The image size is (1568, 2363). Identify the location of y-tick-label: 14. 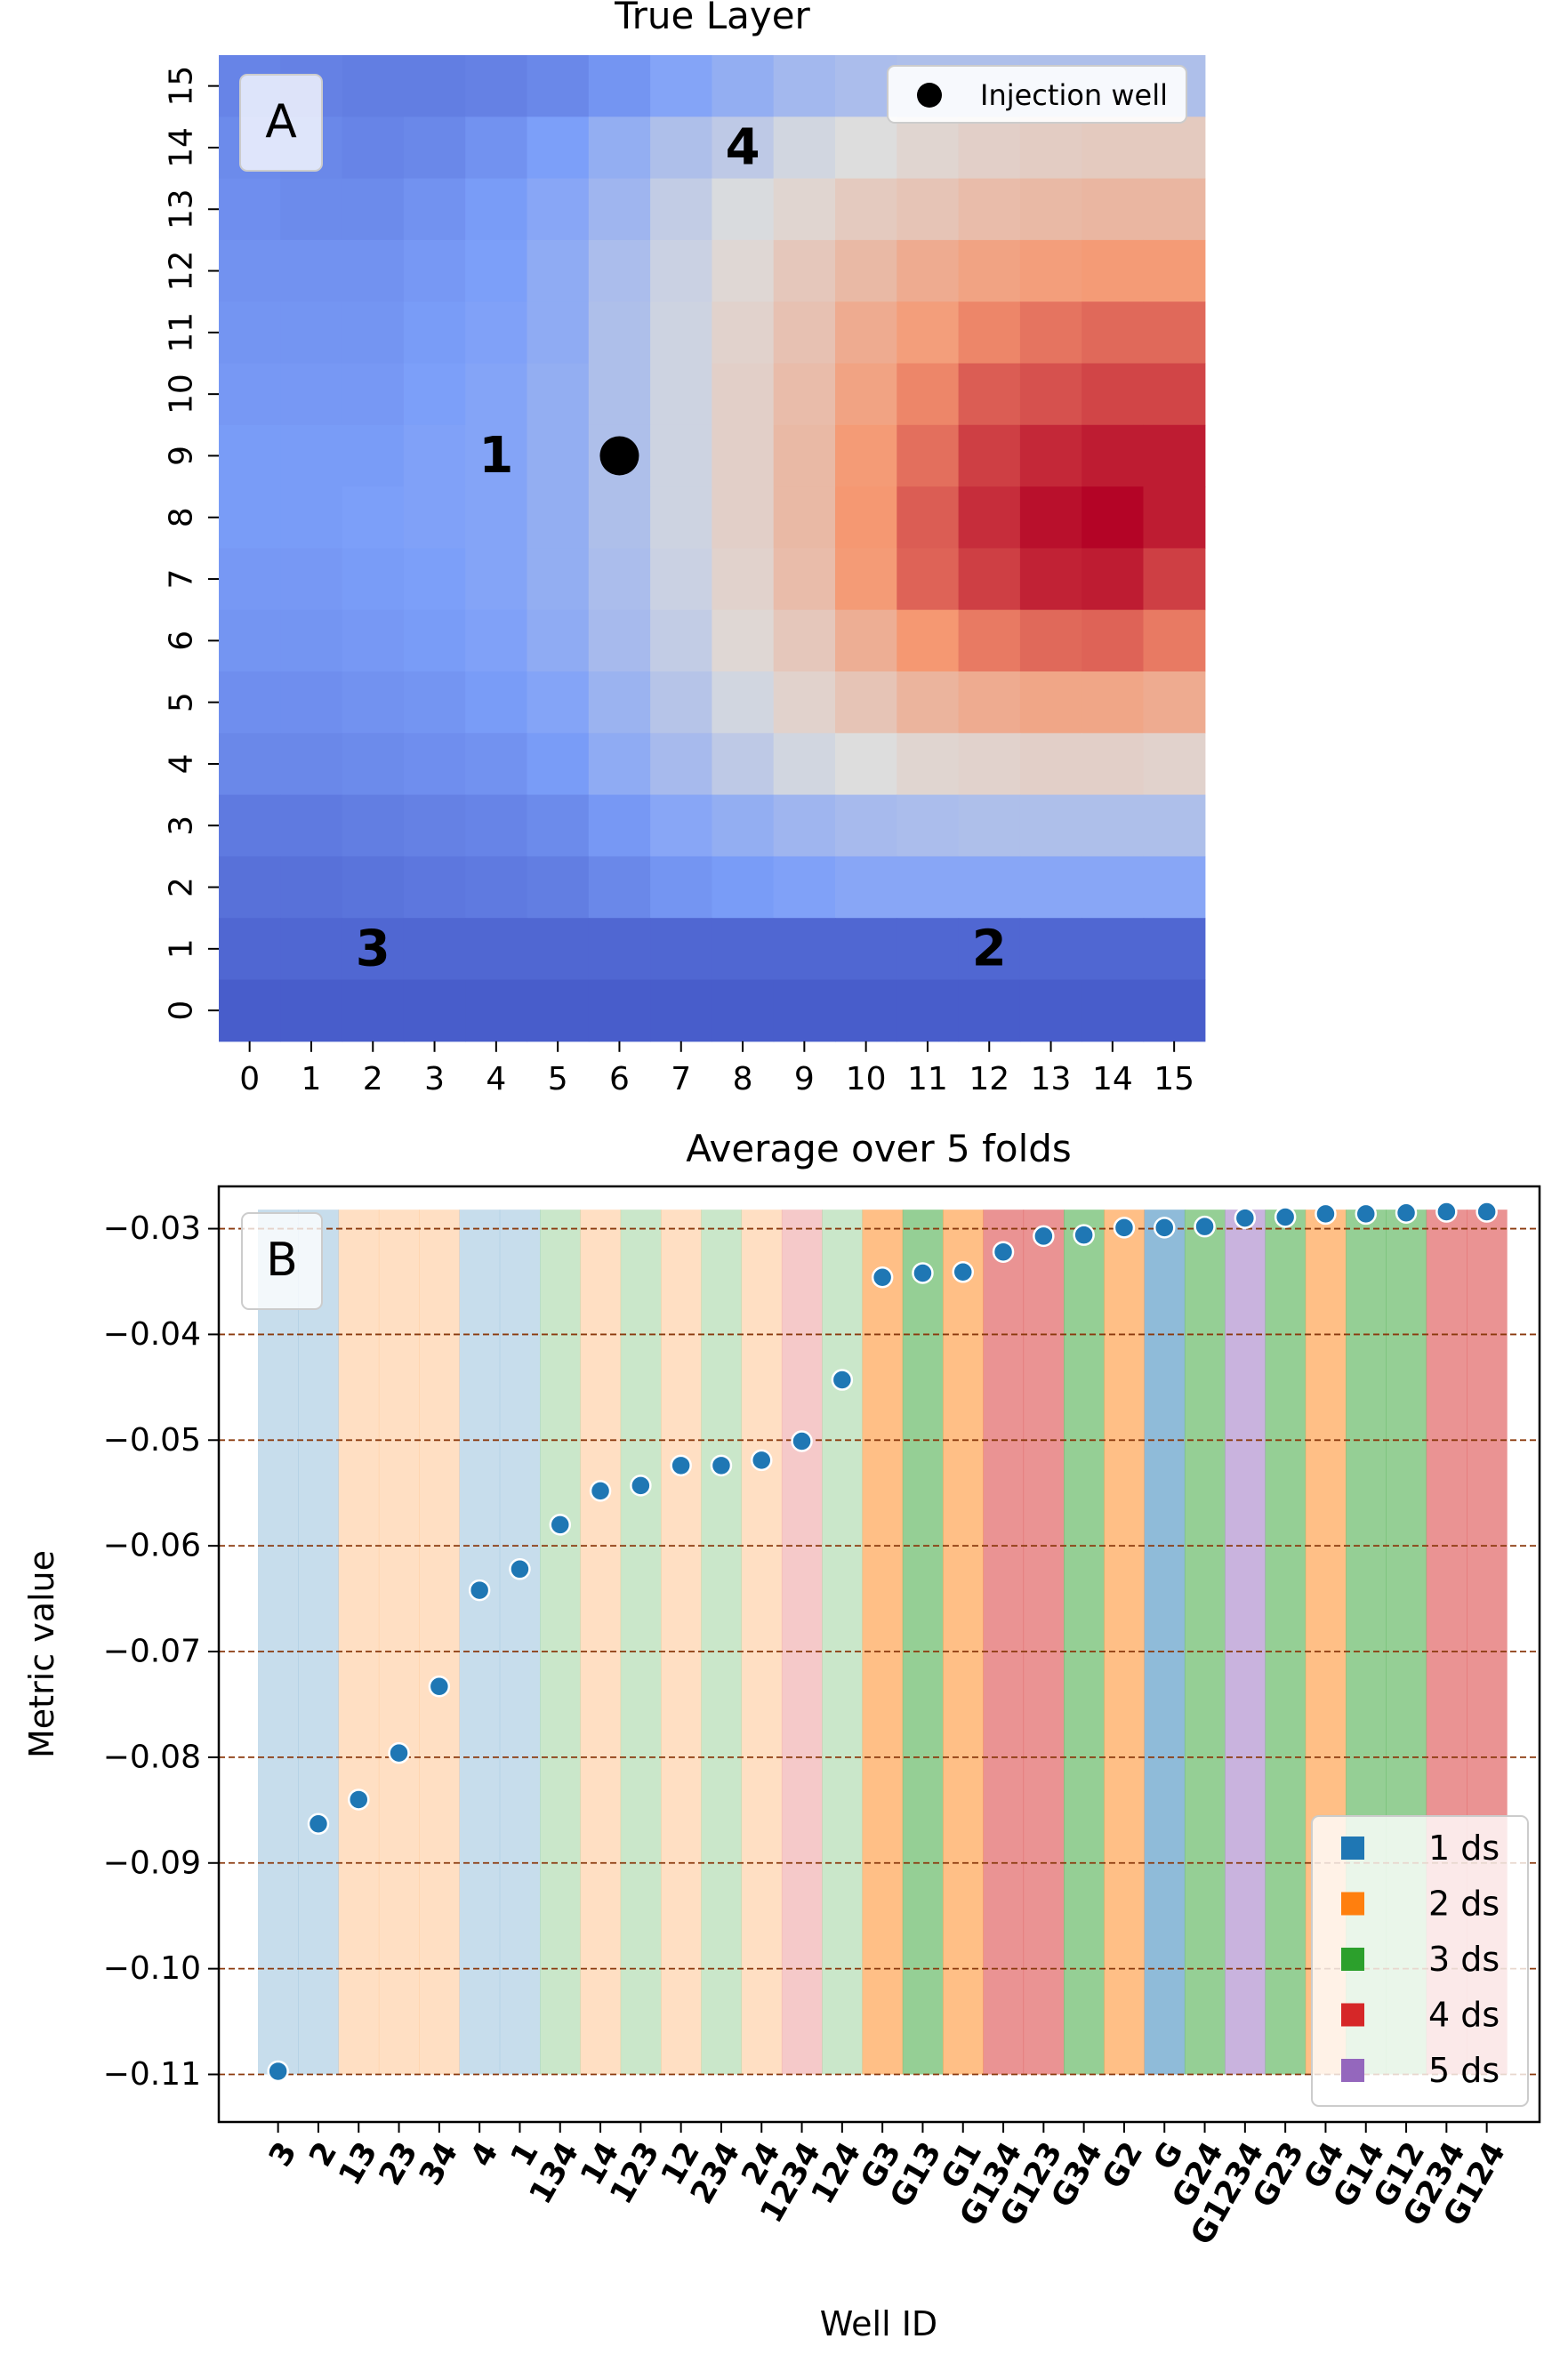
(182, 147).